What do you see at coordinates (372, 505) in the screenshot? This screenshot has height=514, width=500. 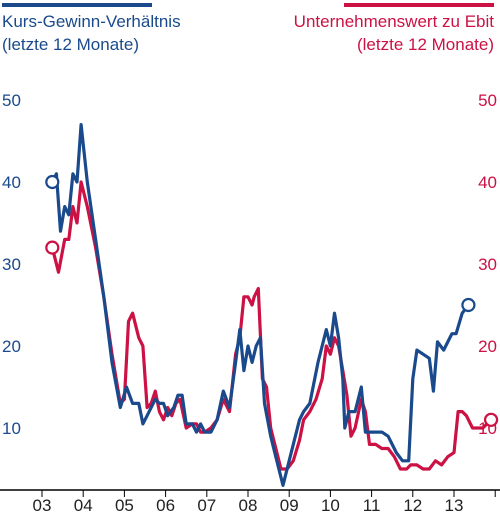 I see `x-tick-label-11: 11` at bounding box center [372, 505].